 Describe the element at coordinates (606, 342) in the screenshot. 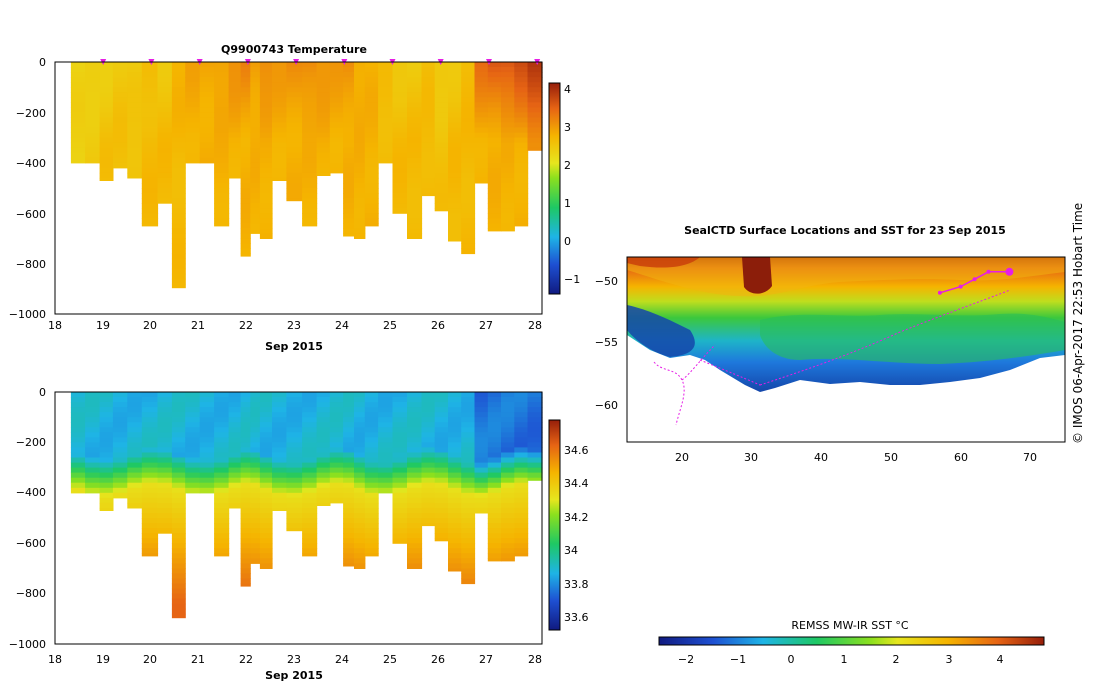

I see `map-y-tick-label: −55` at that location.